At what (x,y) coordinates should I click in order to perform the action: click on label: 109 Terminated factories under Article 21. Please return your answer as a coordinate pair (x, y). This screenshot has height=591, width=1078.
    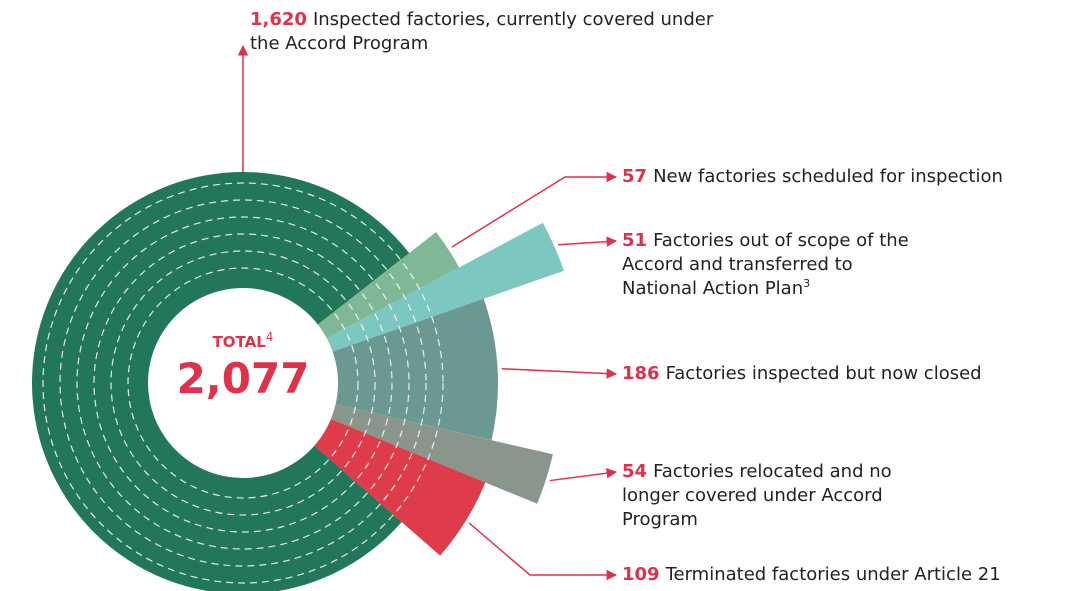
    Looking at the image, I should click on (842, 575).